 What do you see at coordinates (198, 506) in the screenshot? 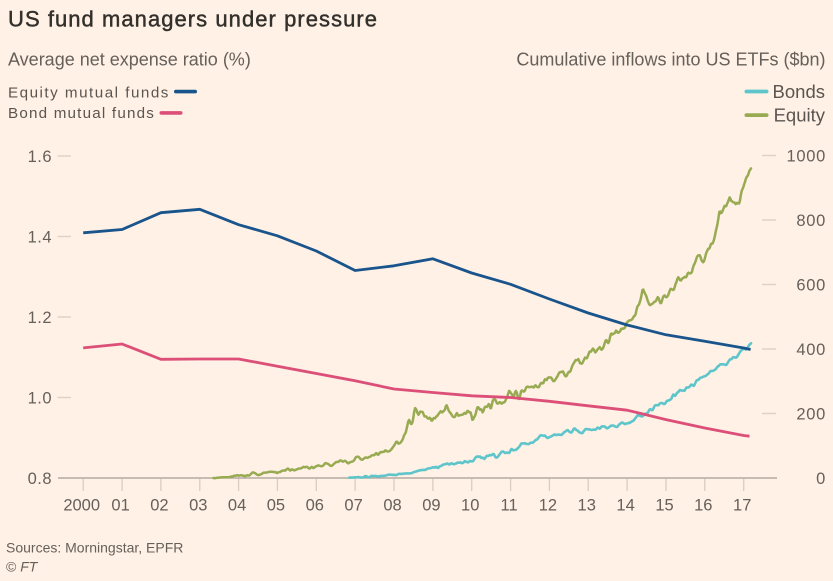
I see `svg-text: 03` at bounding box center [198, 506].